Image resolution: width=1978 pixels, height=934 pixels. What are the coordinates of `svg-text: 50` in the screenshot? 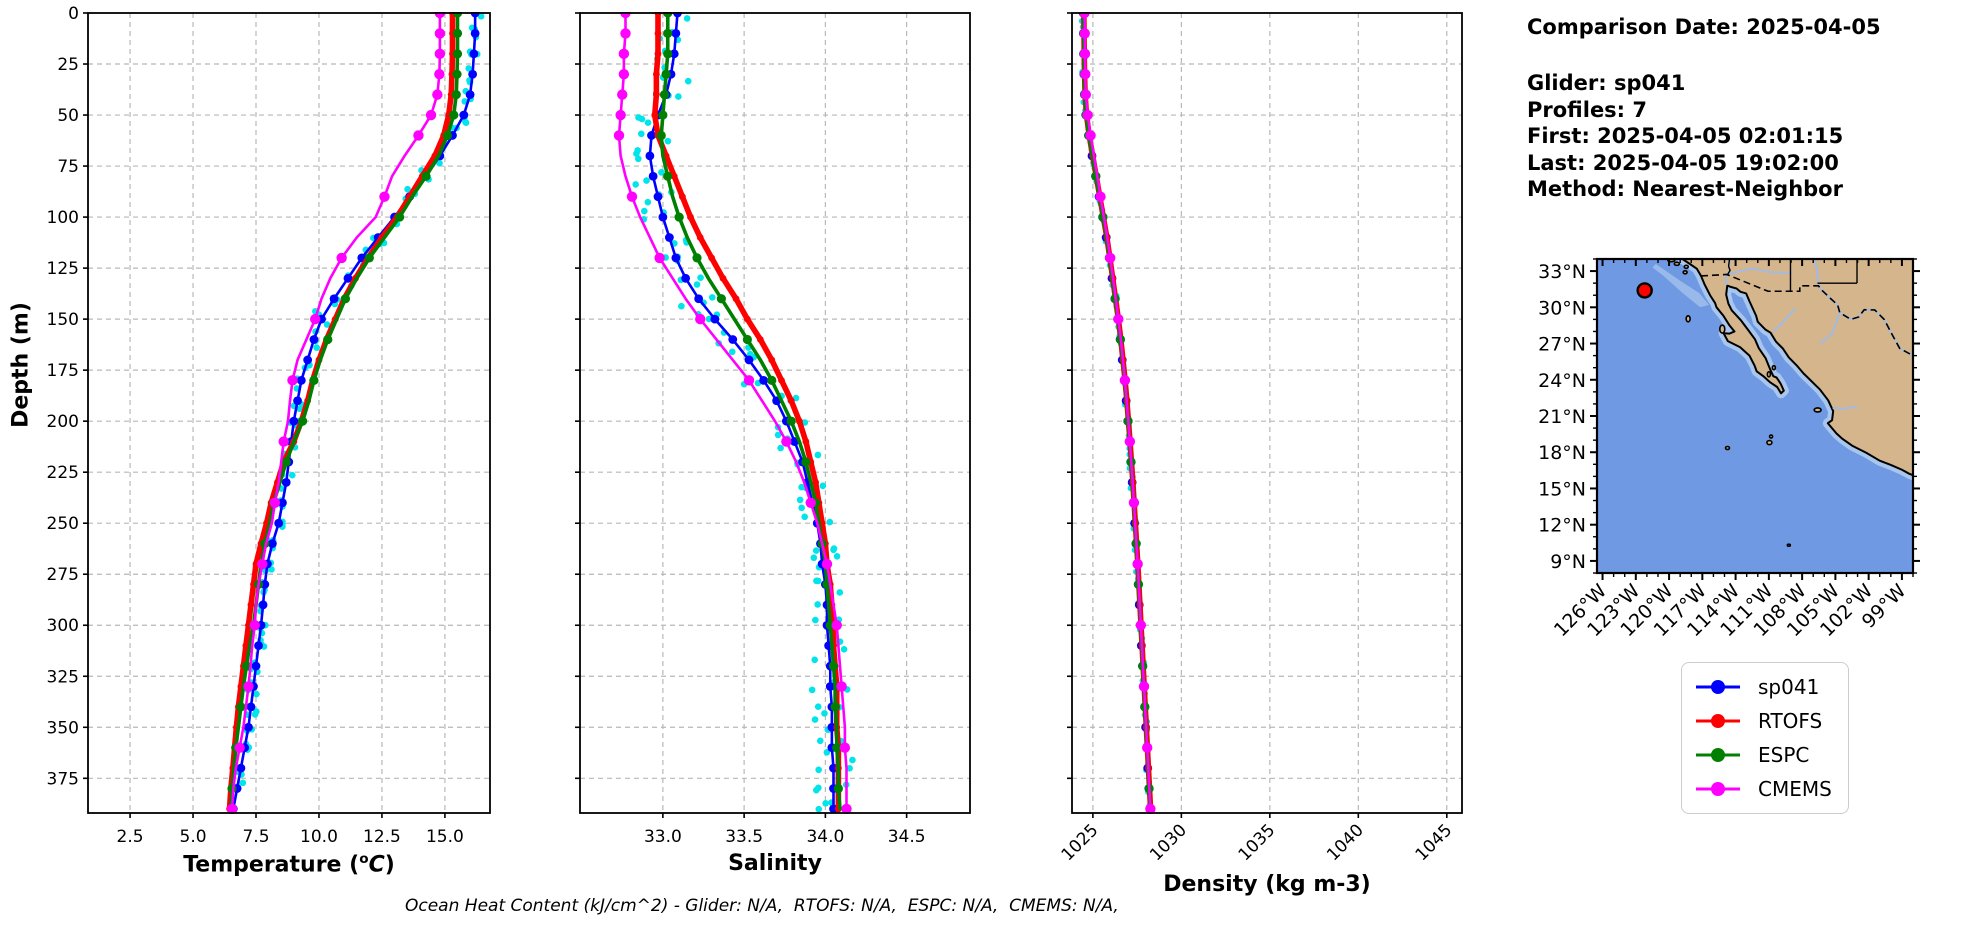 It's located at (68, 116).